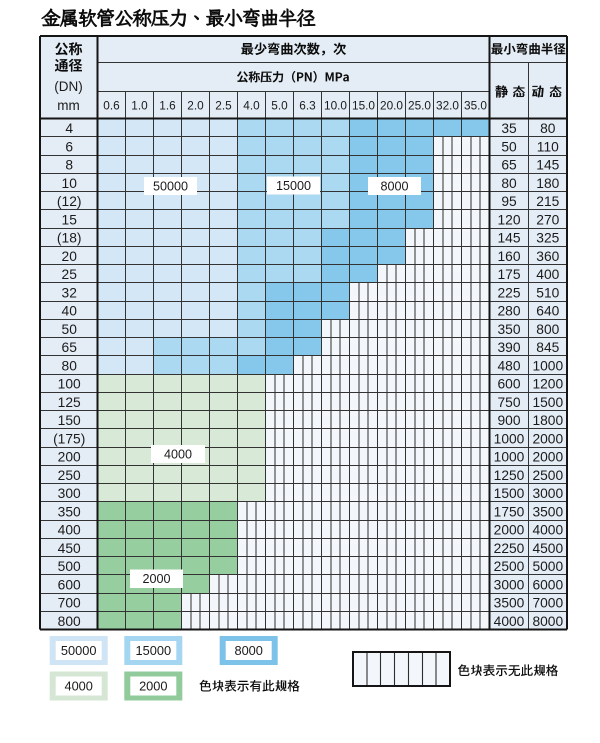  I want to click on svg-text: 4, so click(69, 128).